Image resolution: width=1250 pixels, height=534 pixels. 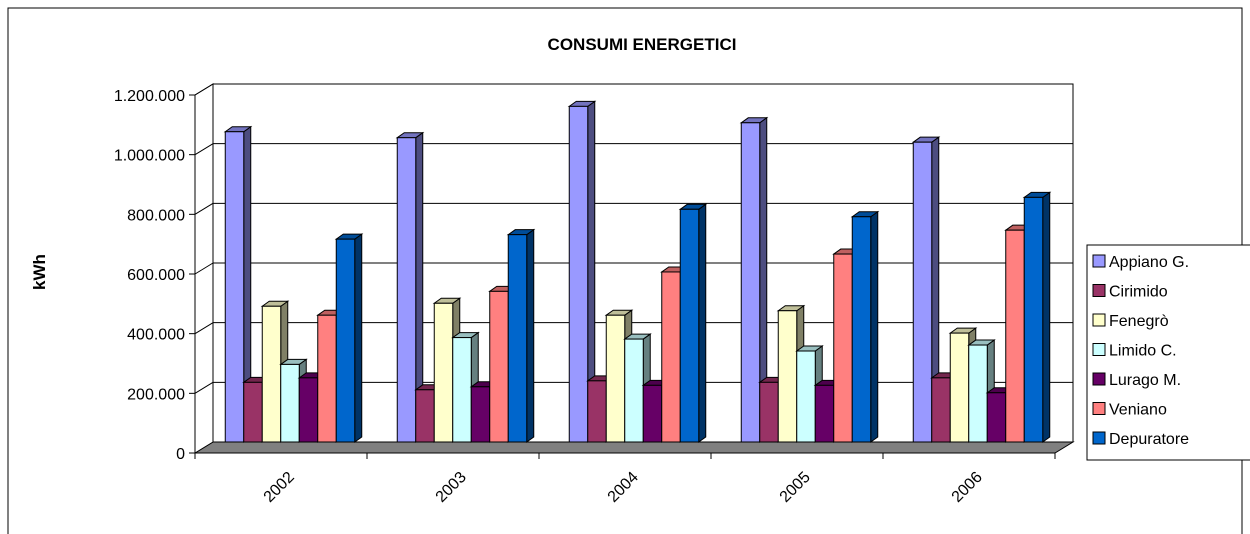 I want to click on floor, so click(x=634, y=447).